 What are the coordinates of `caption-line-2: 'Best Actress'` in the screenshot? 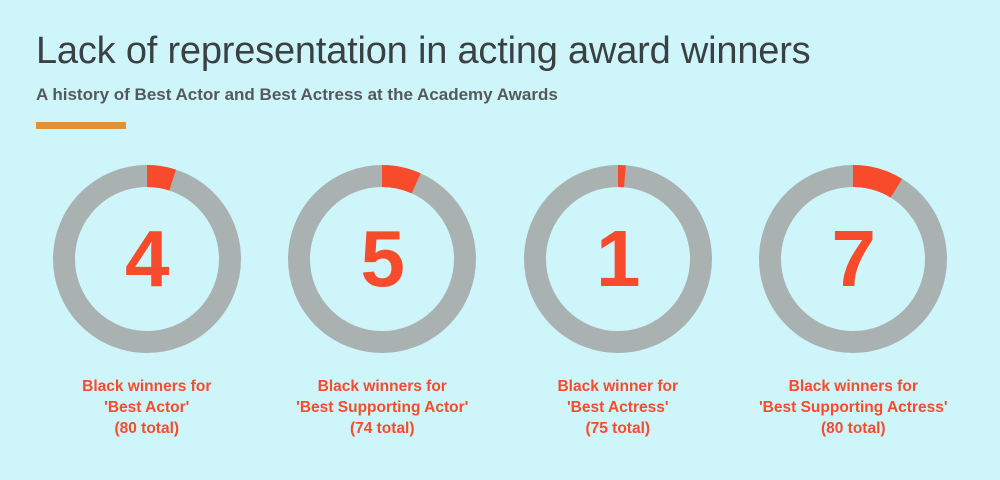 It's located at (617, 407).